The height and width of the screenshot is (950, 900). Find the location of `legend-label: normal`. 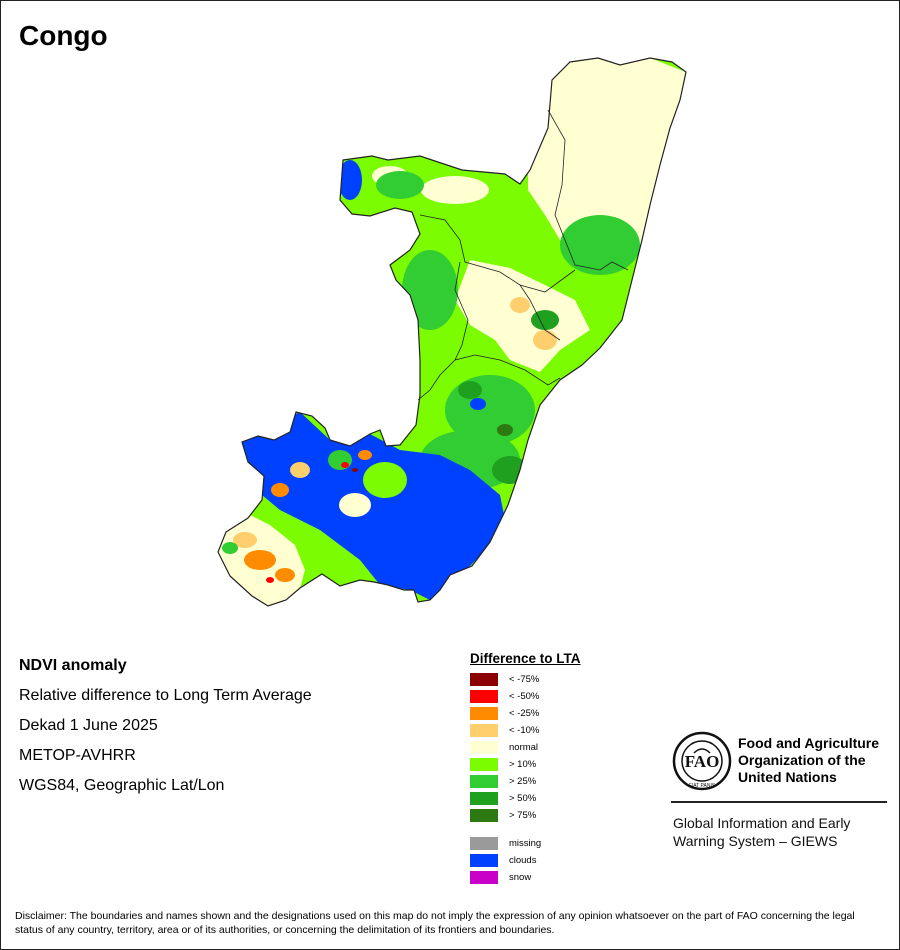

legend-label: normal is located at coordinates (524, 747).